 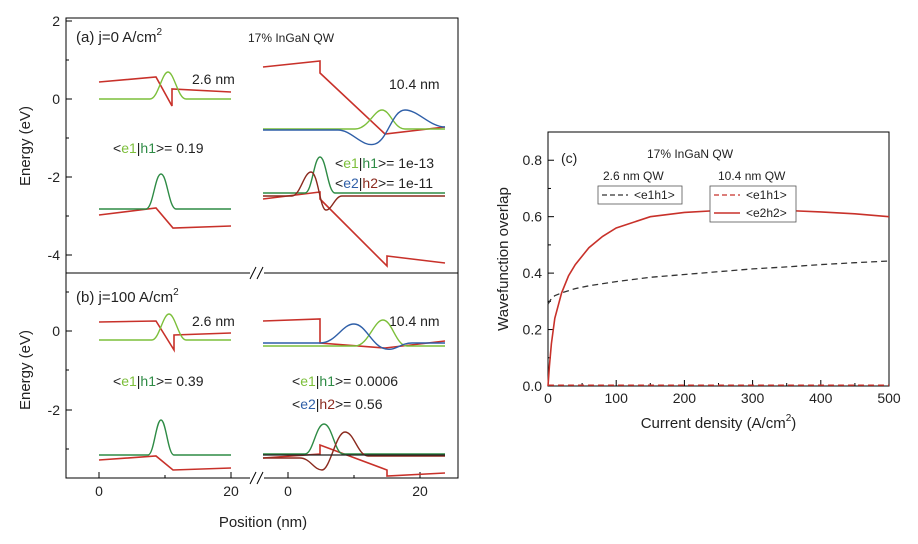 I want to click on panel-a-wide-h1-wavefunction, so click(x=354, y=175).